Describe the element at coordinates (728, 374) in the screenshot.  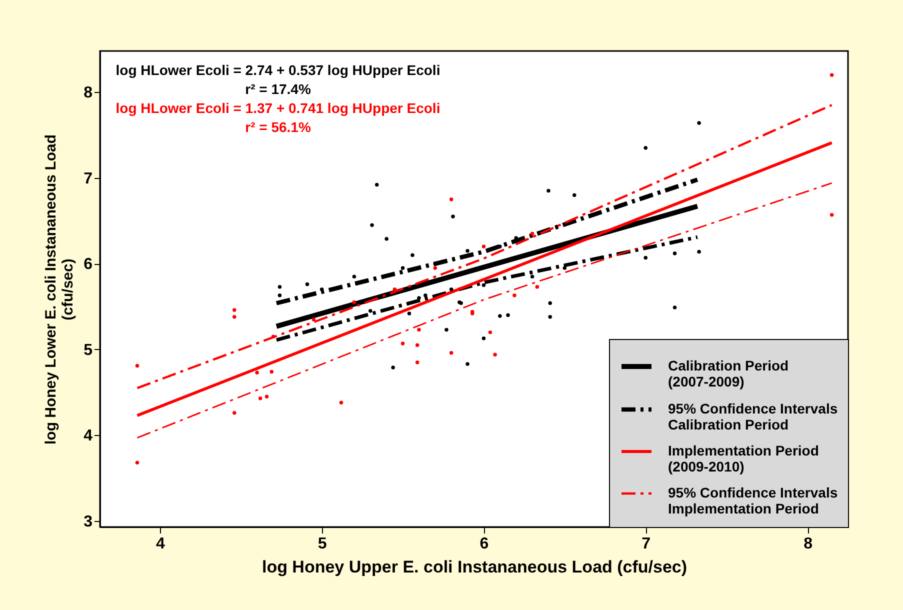
I see `legend-label: Calibration Period (2007-2009)` at that location.